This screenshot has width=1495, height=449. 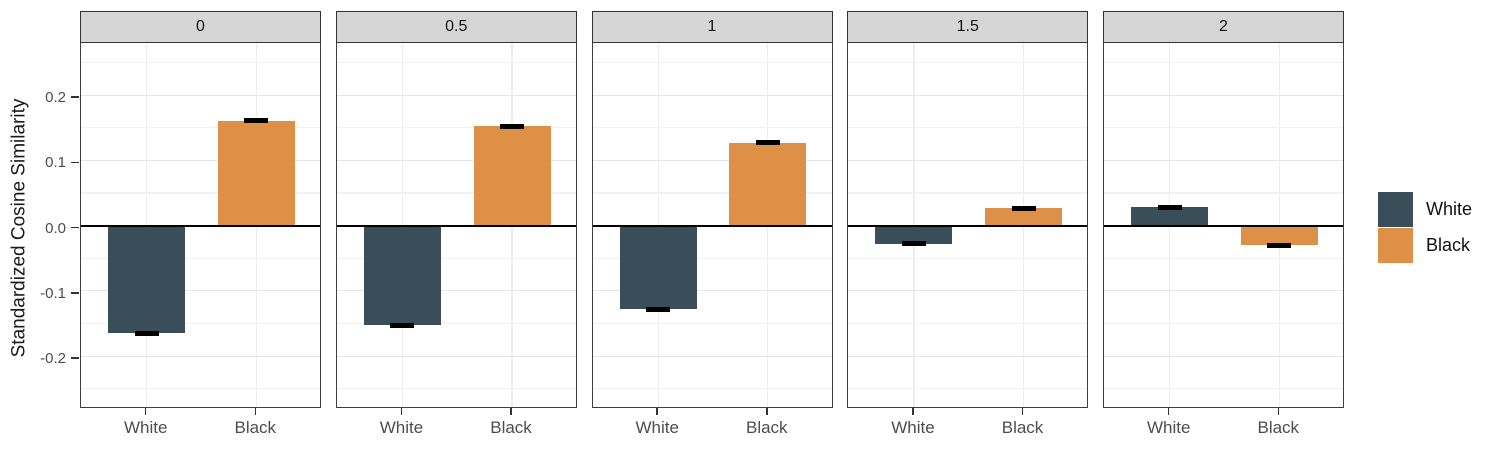 I want to click on facet-strip: 1, so click(x=712, y=27).